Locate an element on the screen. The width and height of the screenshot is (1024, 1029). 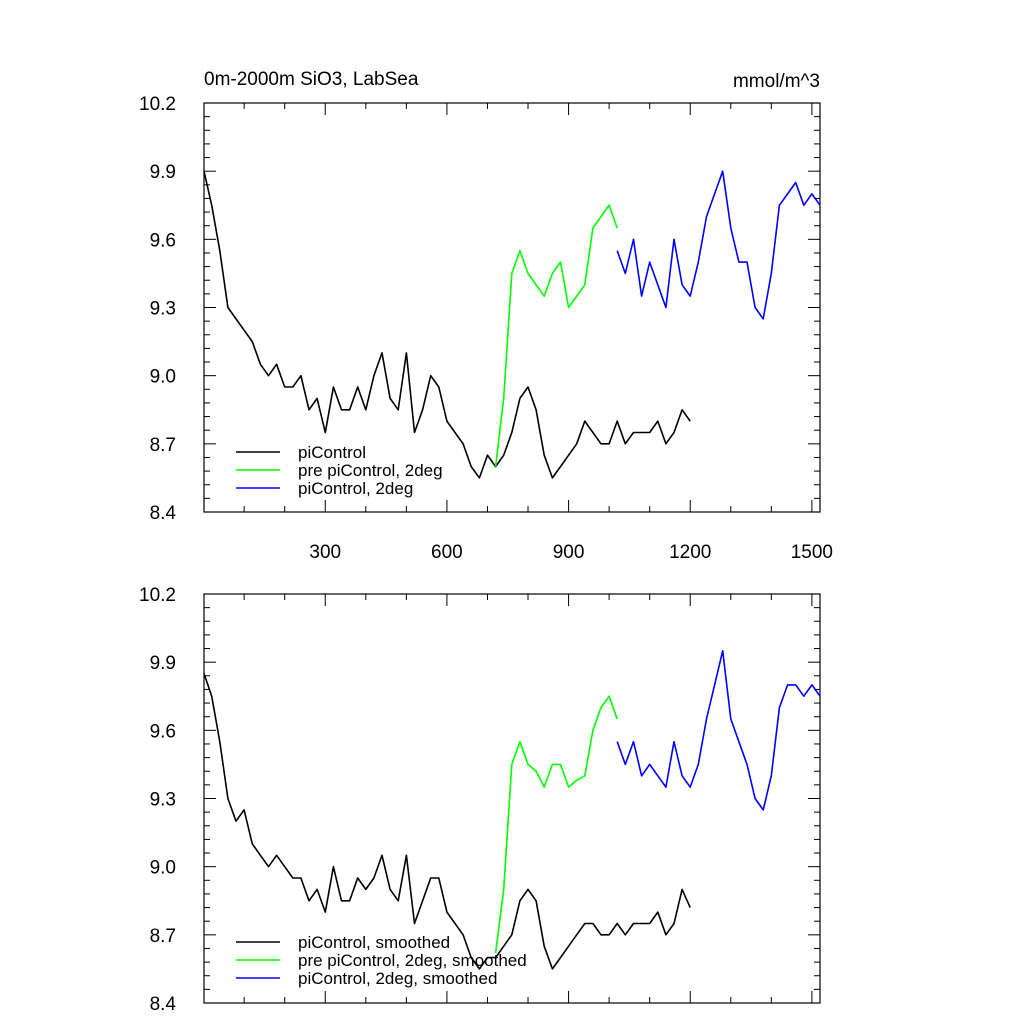
legend-label: pre piControl, 2deg, smoothed is located at coordinates (412, 960).